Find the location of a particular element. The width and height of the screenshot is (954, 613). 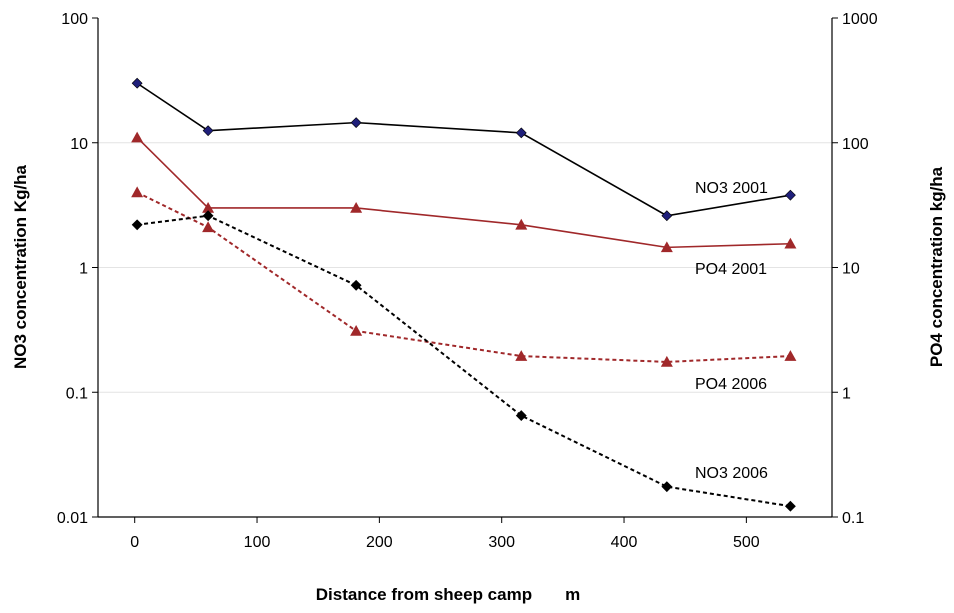

x-tick-label: 500 is located at coordinates (746, 542).